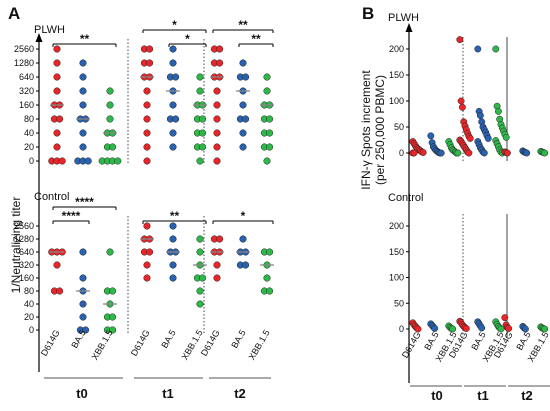 This screenshot has width=550, height=411. Describe the element at coordinates (14, 13) in the screenshot. I see `panel-a-letter: A` at that location.